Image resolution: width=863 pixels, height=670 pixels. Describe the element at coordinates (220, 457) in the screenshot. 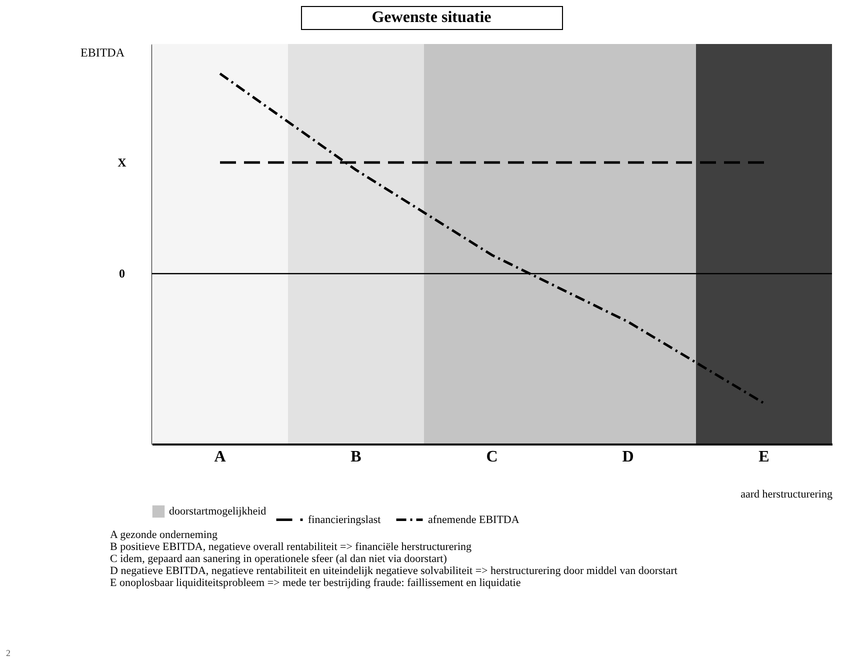

I see `x-tick-label: A` at that location.